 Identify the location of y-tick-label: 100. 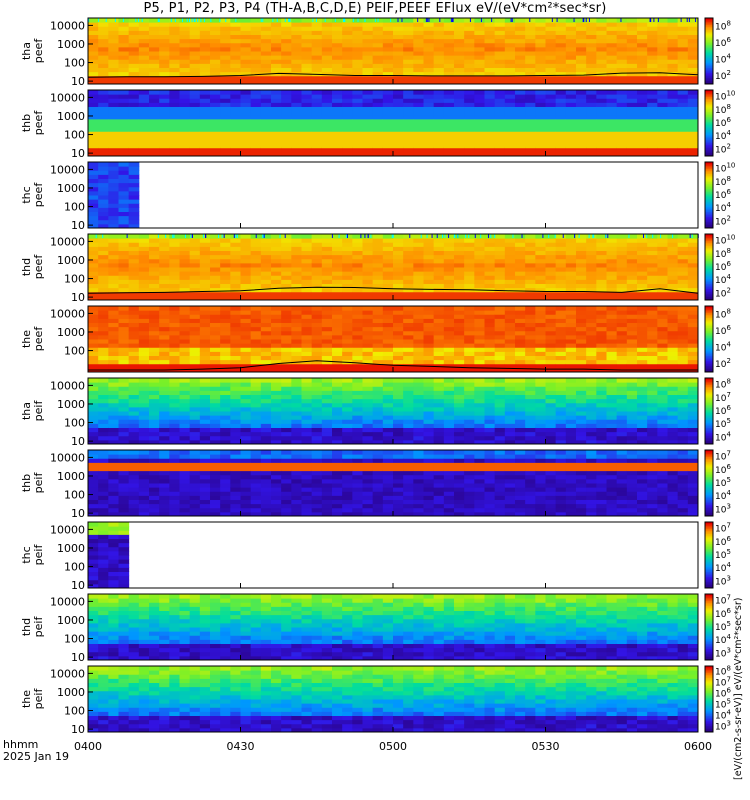
(74, 63).